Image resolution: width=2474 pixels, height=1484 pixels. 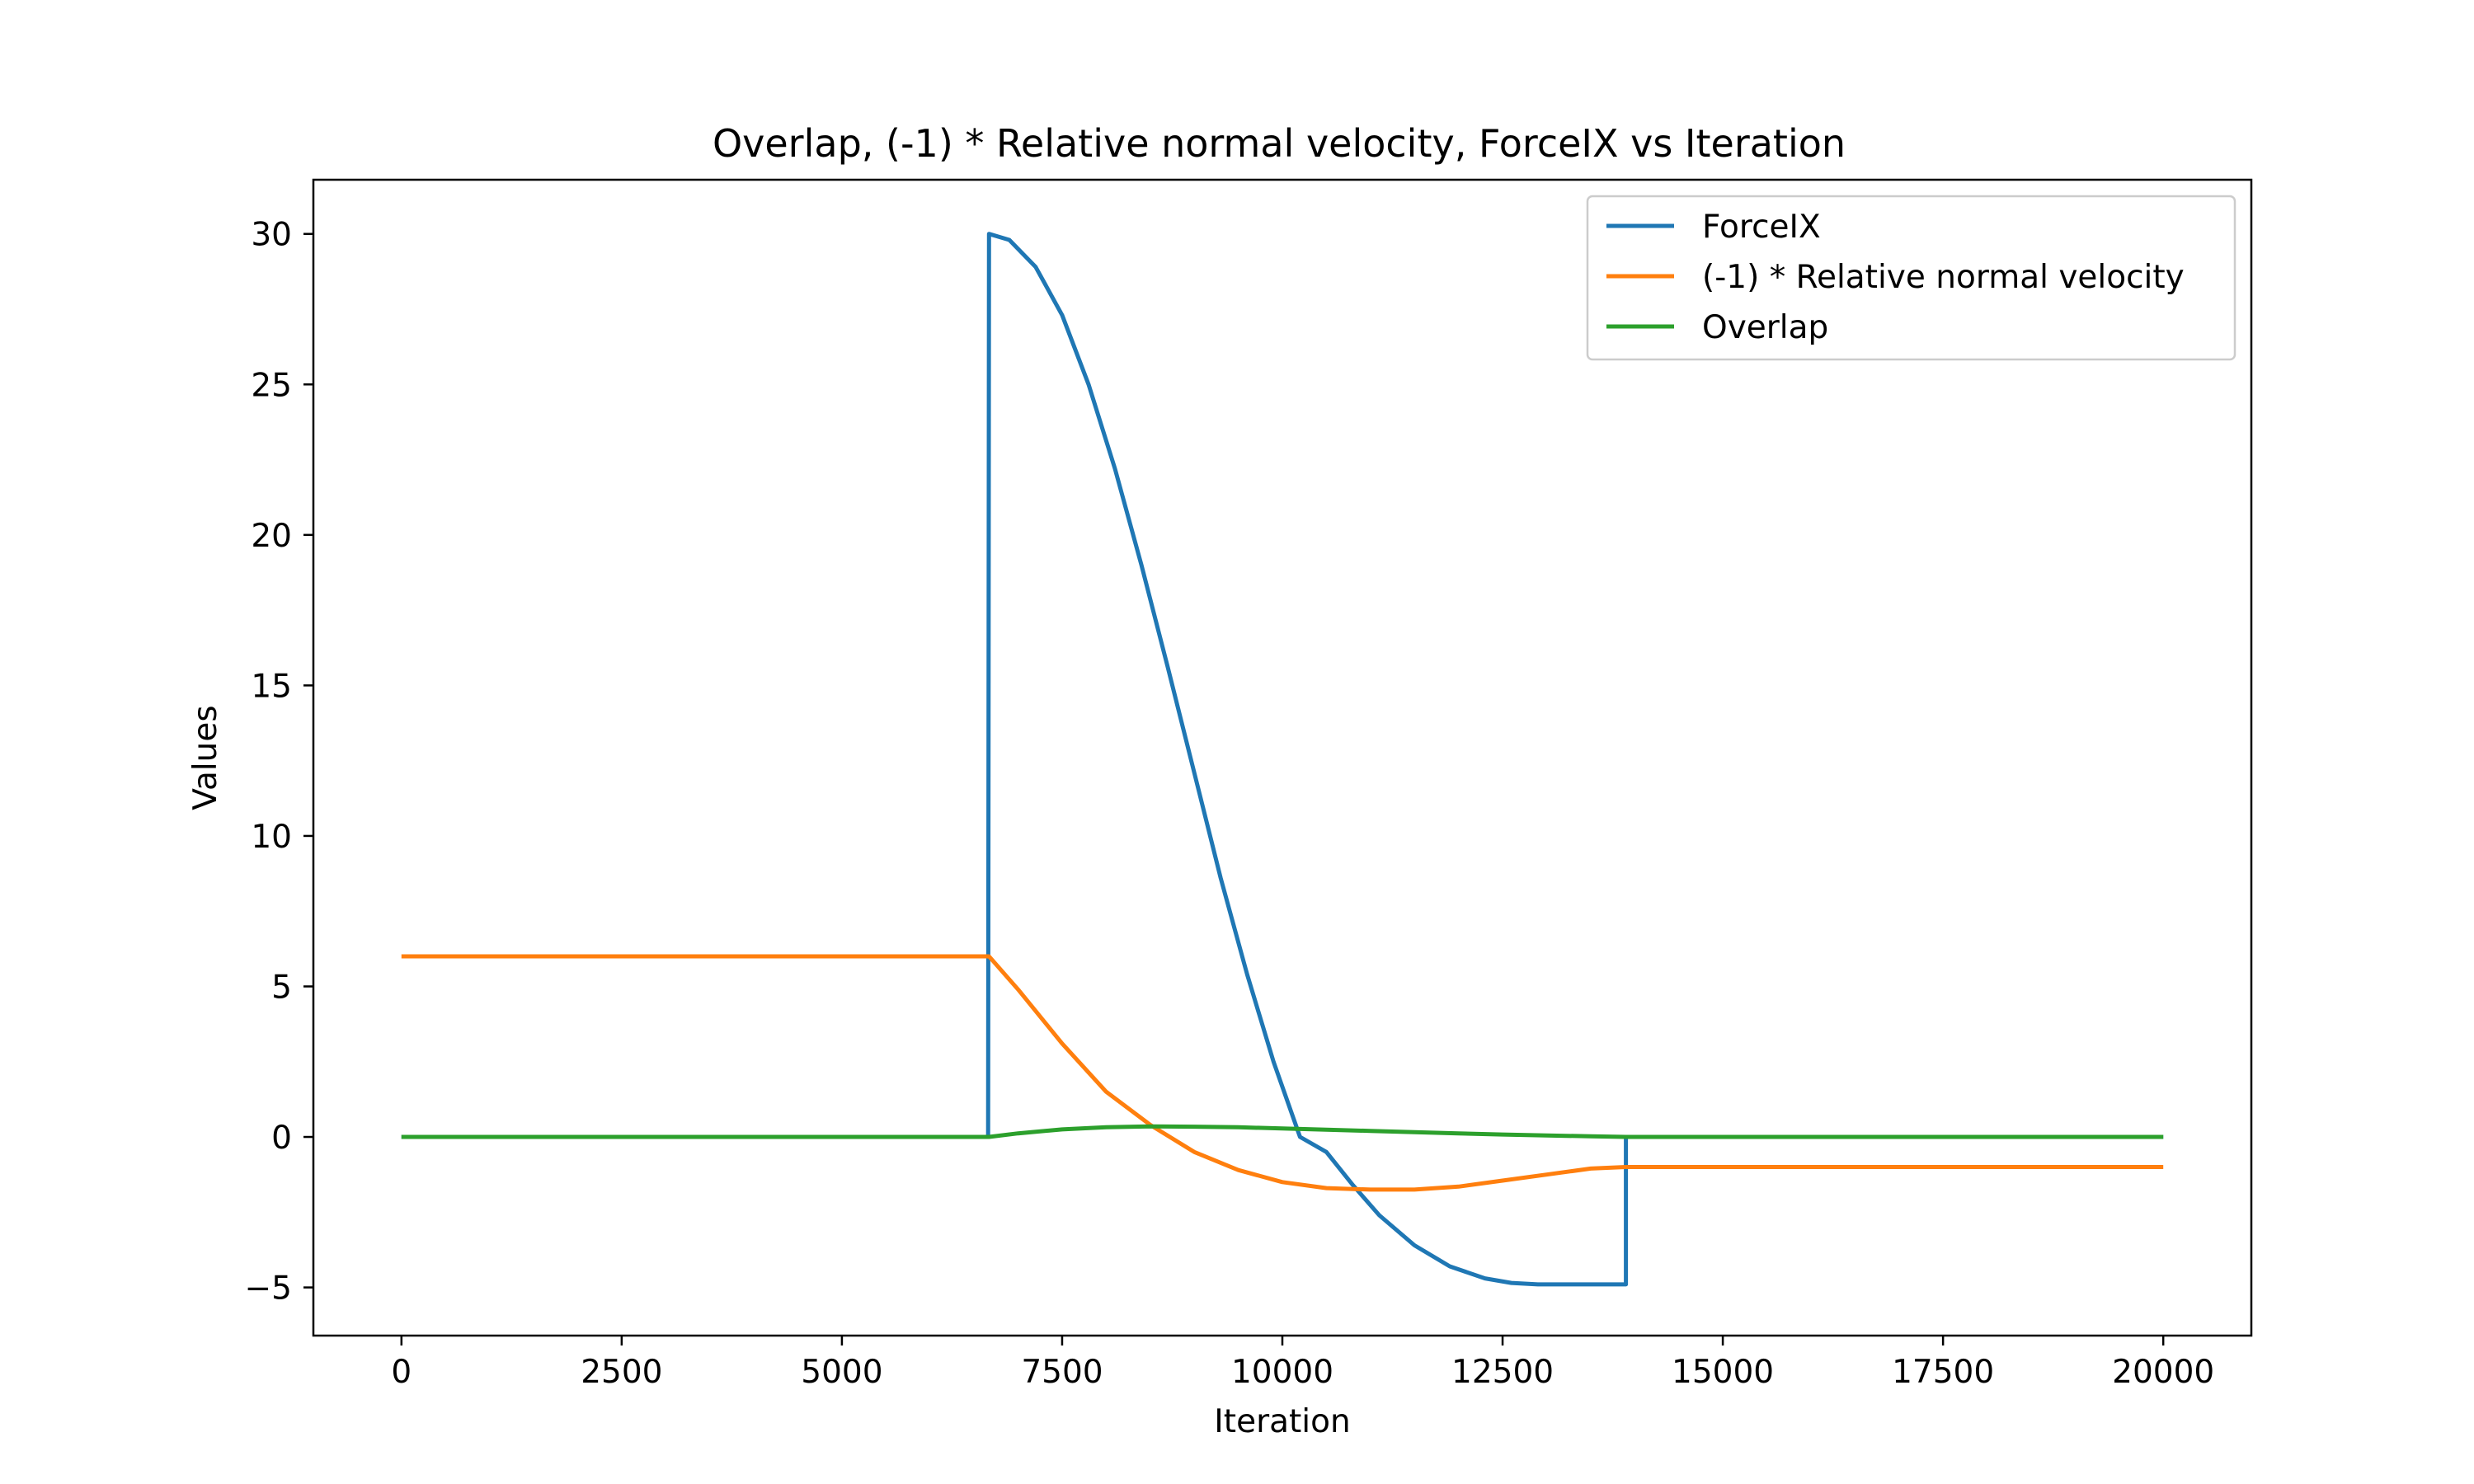 I want to click on y-tick-label: 5, so click(x=281, y=988).